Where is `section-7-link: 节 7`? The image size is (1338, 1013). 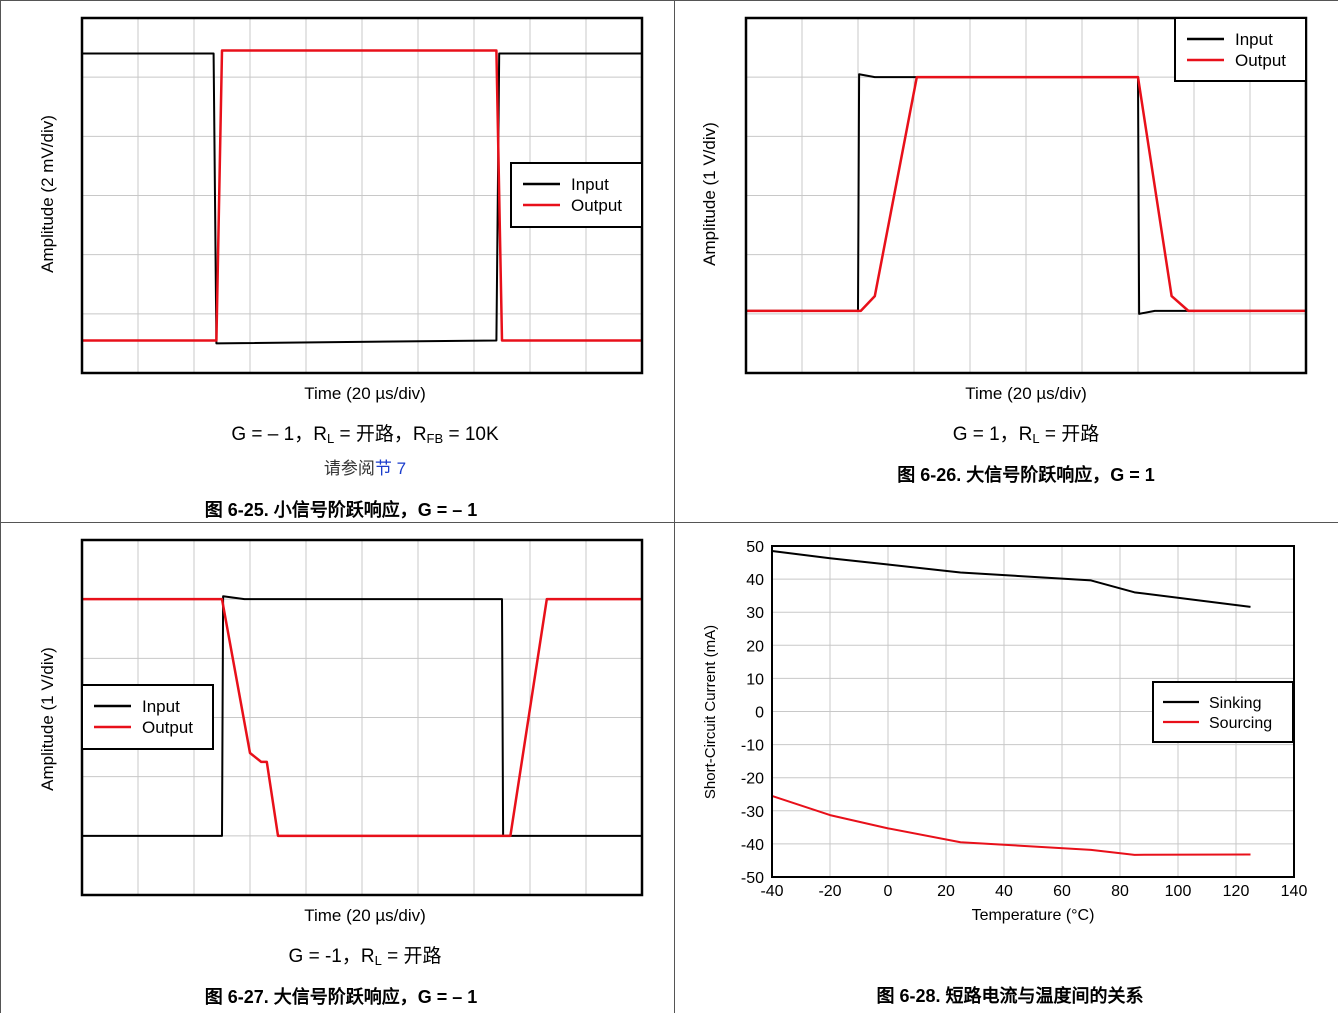 section-7-link: 节 7 is located at coordinates (390, 468).